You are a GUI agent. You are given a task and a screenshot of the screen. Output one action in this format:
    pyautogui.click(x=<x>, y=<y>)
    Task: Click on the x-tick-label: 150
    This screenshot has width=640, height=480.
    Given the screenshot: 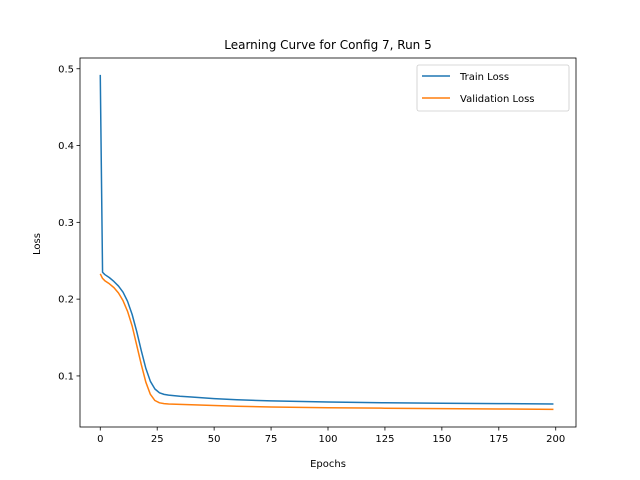 What is the action you would take?
    pyautogui.click(x=441, y=439)
    